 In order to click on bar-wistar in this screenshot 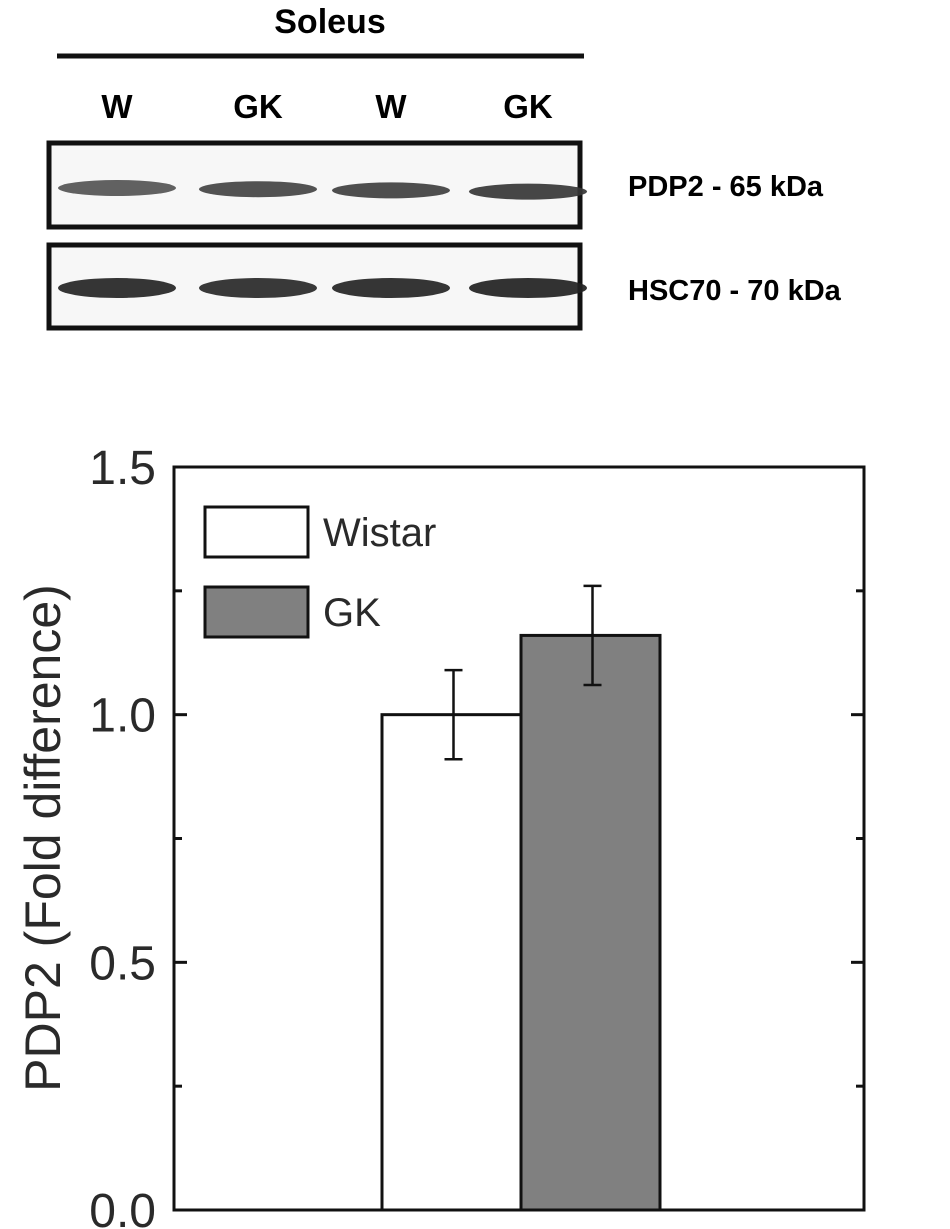, I will do `click(451, 962)`.